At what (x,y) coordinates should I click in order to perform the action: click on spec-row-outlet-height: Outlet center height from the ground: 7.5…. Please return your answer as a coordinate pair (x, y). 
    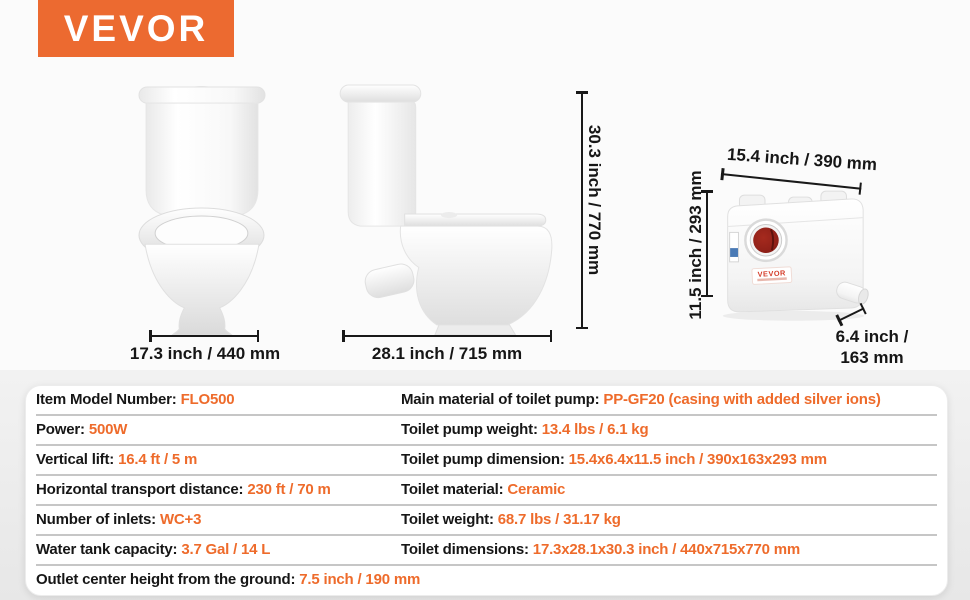
    Looking at the image, I should click on (486, 580).